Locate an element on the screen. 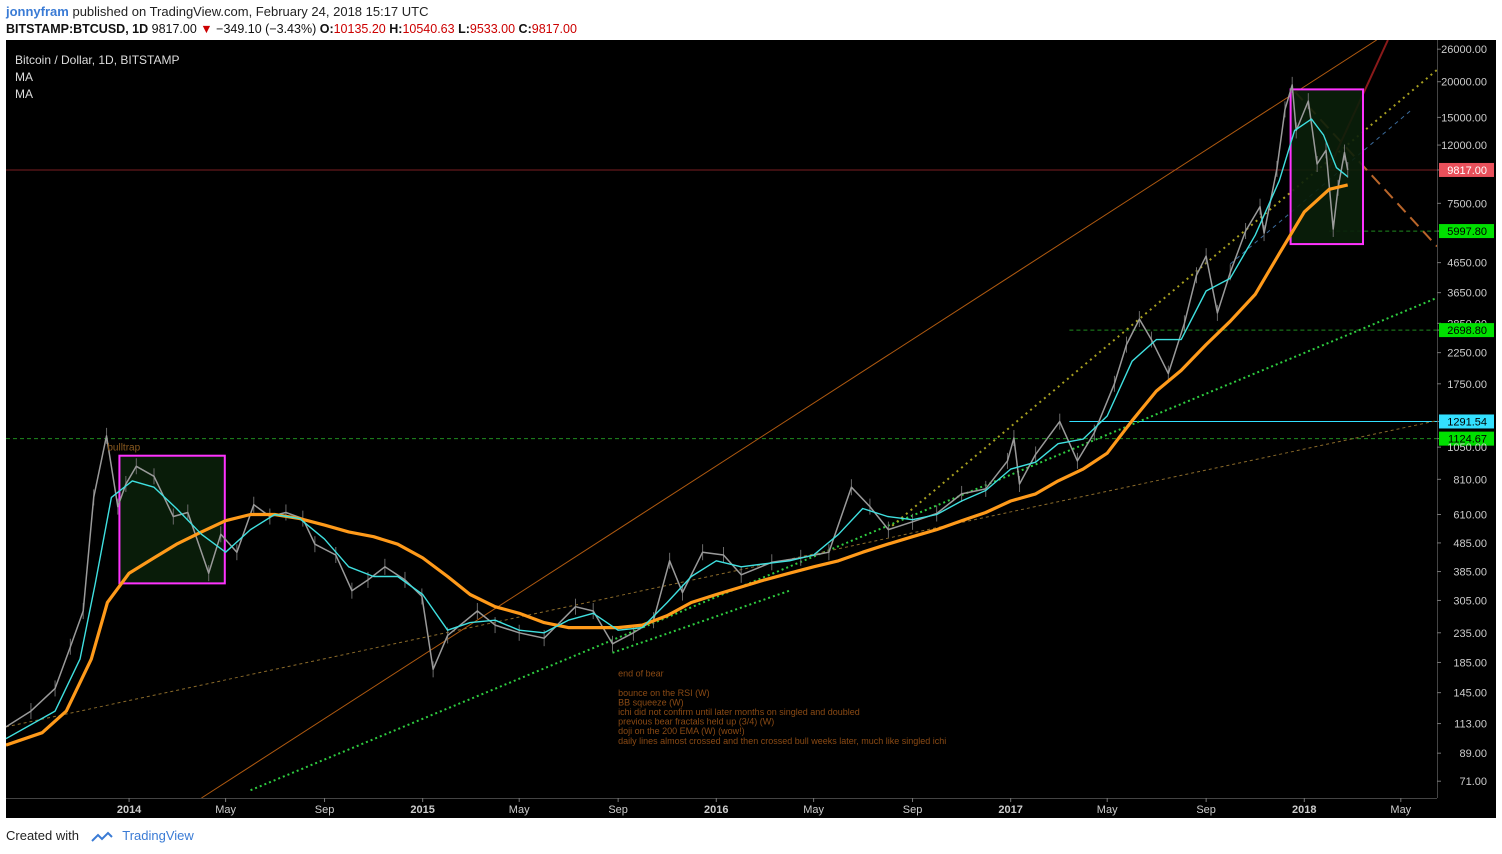 Image resolution: width=1502 pixels, height=854 pixels. price-tick-label: 2698.80 is located at coordinates (1467, 331).